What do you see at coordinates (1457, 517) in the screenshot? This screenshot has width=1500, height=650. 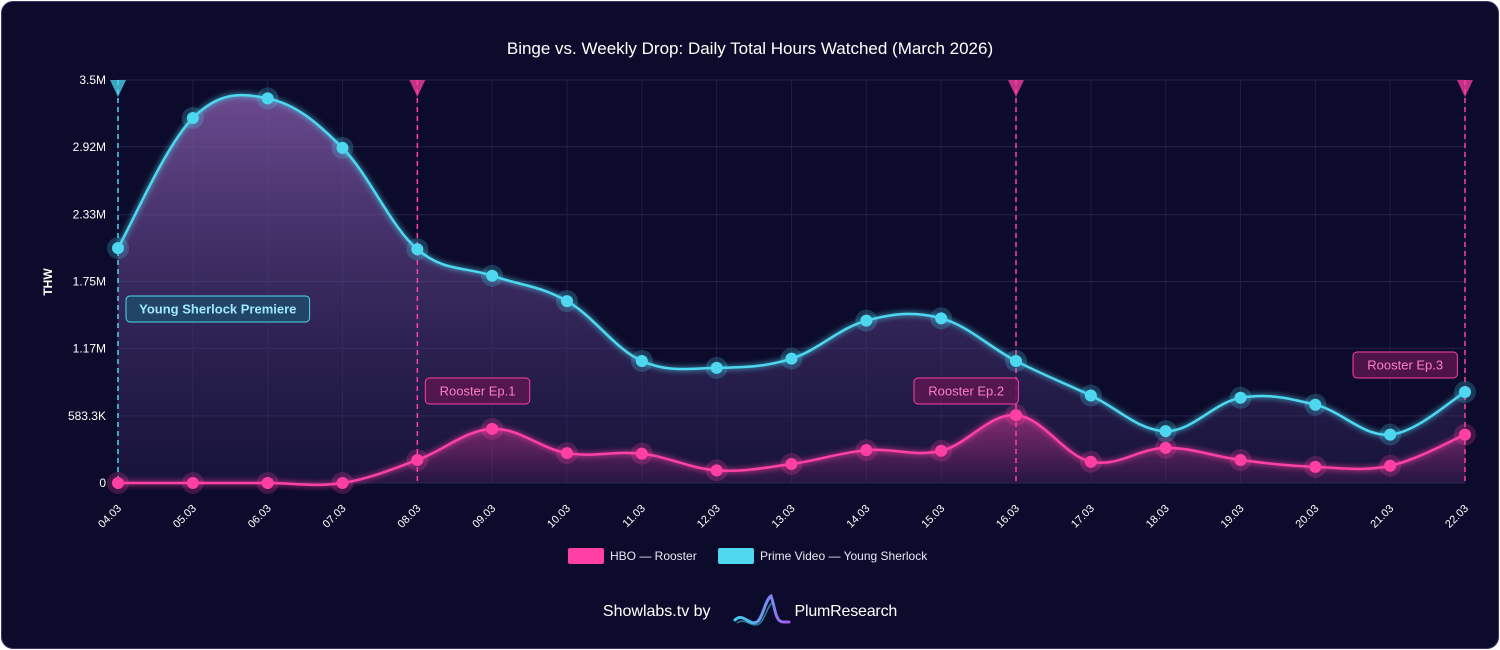 I see `x-tick-label: 22.03` at bounding box center [1457, 517].